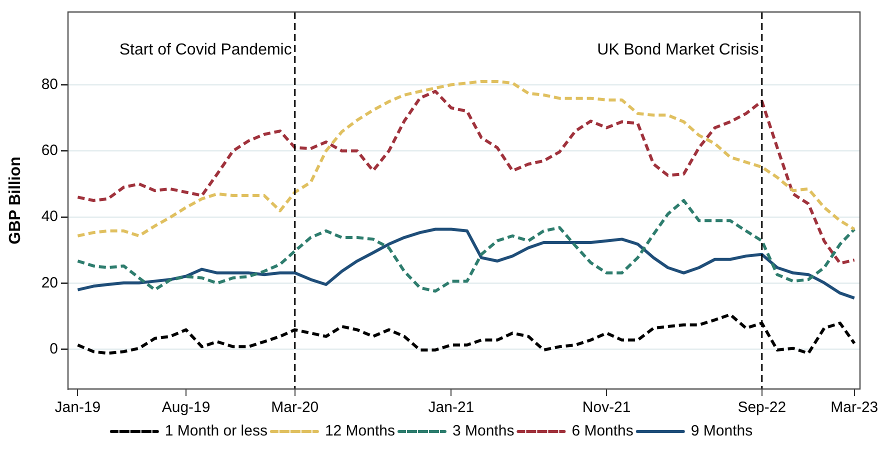 The height and width of the screenshot is (451, 886). Describe the element at coordinates (186, 407) in the screenshot. I see `x-tick-label: Aug-19` at that location.